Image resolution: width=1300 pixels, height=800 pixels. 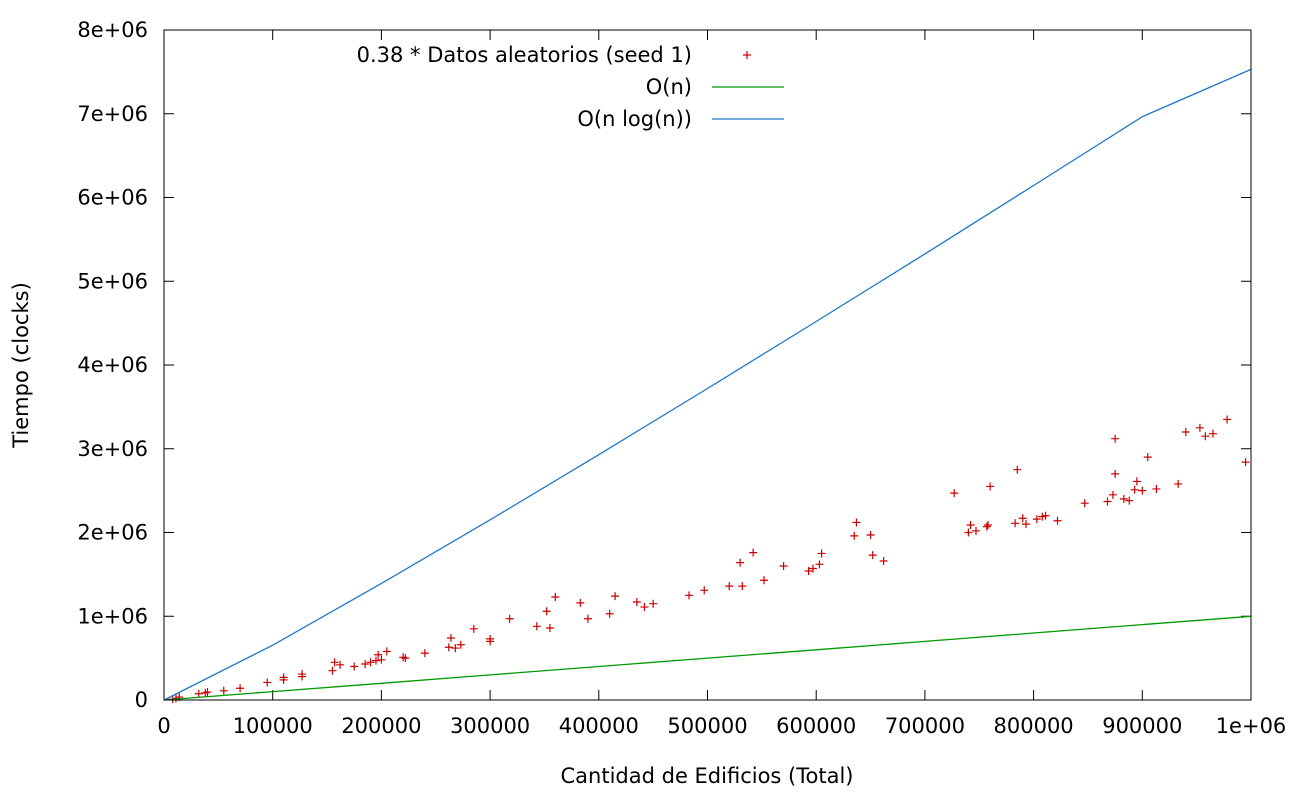 What do you see at coordinates (1034, 726) in the screenshot?
I see `x-tick-label: 800000` at bounding box center [1034, 726].